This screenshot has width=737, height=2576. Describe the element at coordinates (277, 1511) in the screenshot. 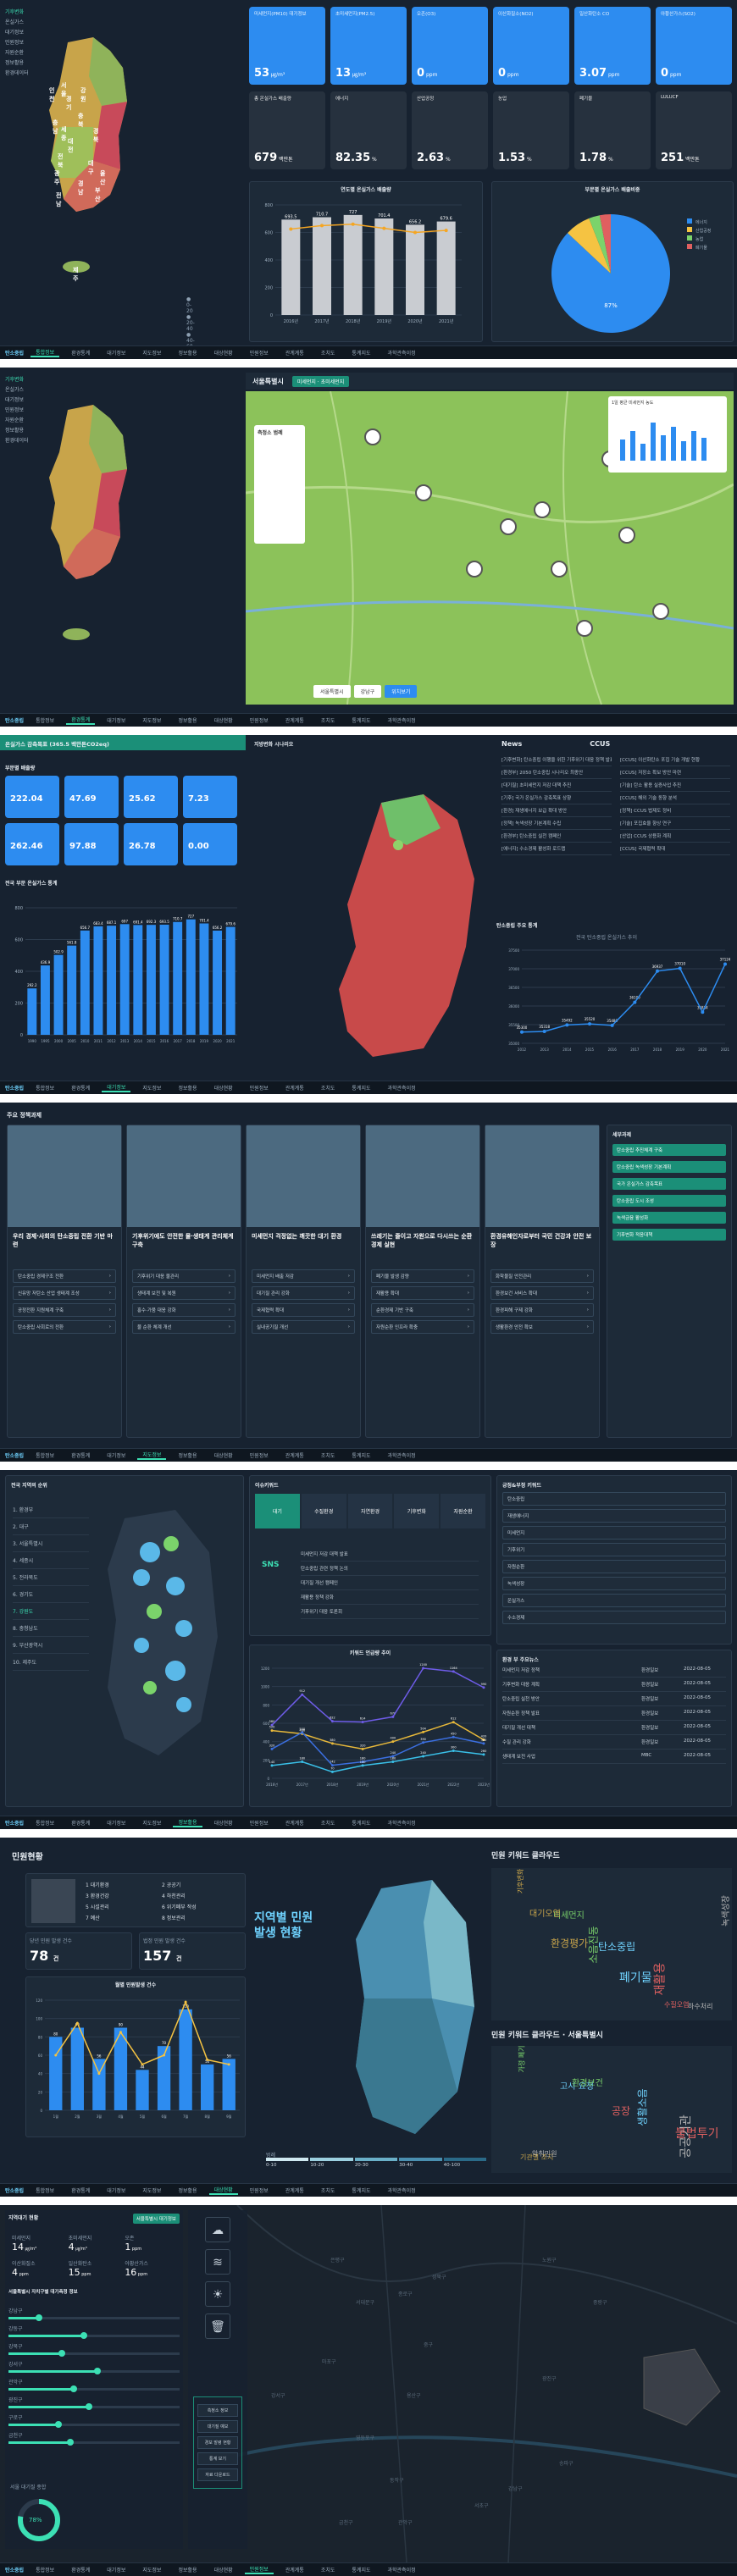

I see `issue-tab: 대기` at that location.